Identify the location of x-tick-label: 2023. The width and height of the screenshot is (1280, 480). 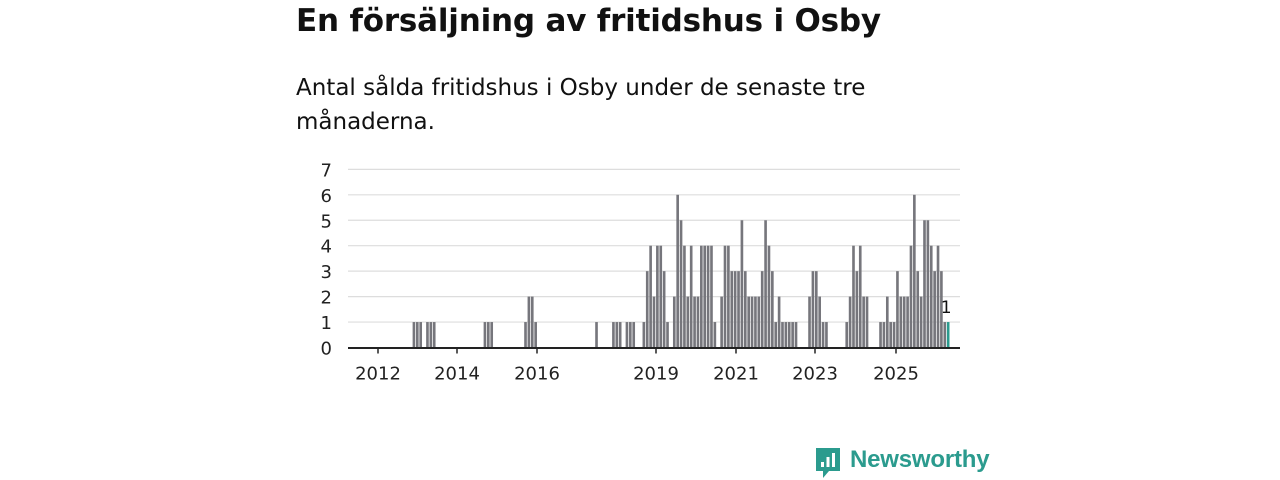
(815, 374).